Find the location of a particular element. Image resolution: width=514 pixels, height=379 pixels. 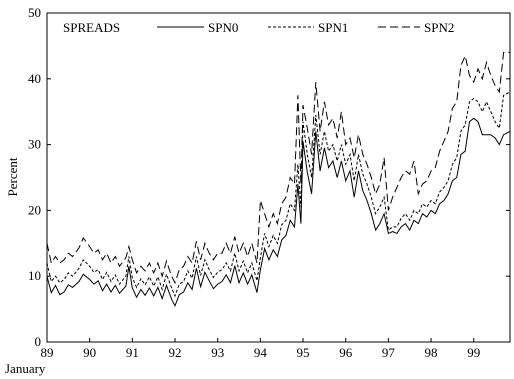

x-tick-label: 94 is located at coordinates (261, 352).